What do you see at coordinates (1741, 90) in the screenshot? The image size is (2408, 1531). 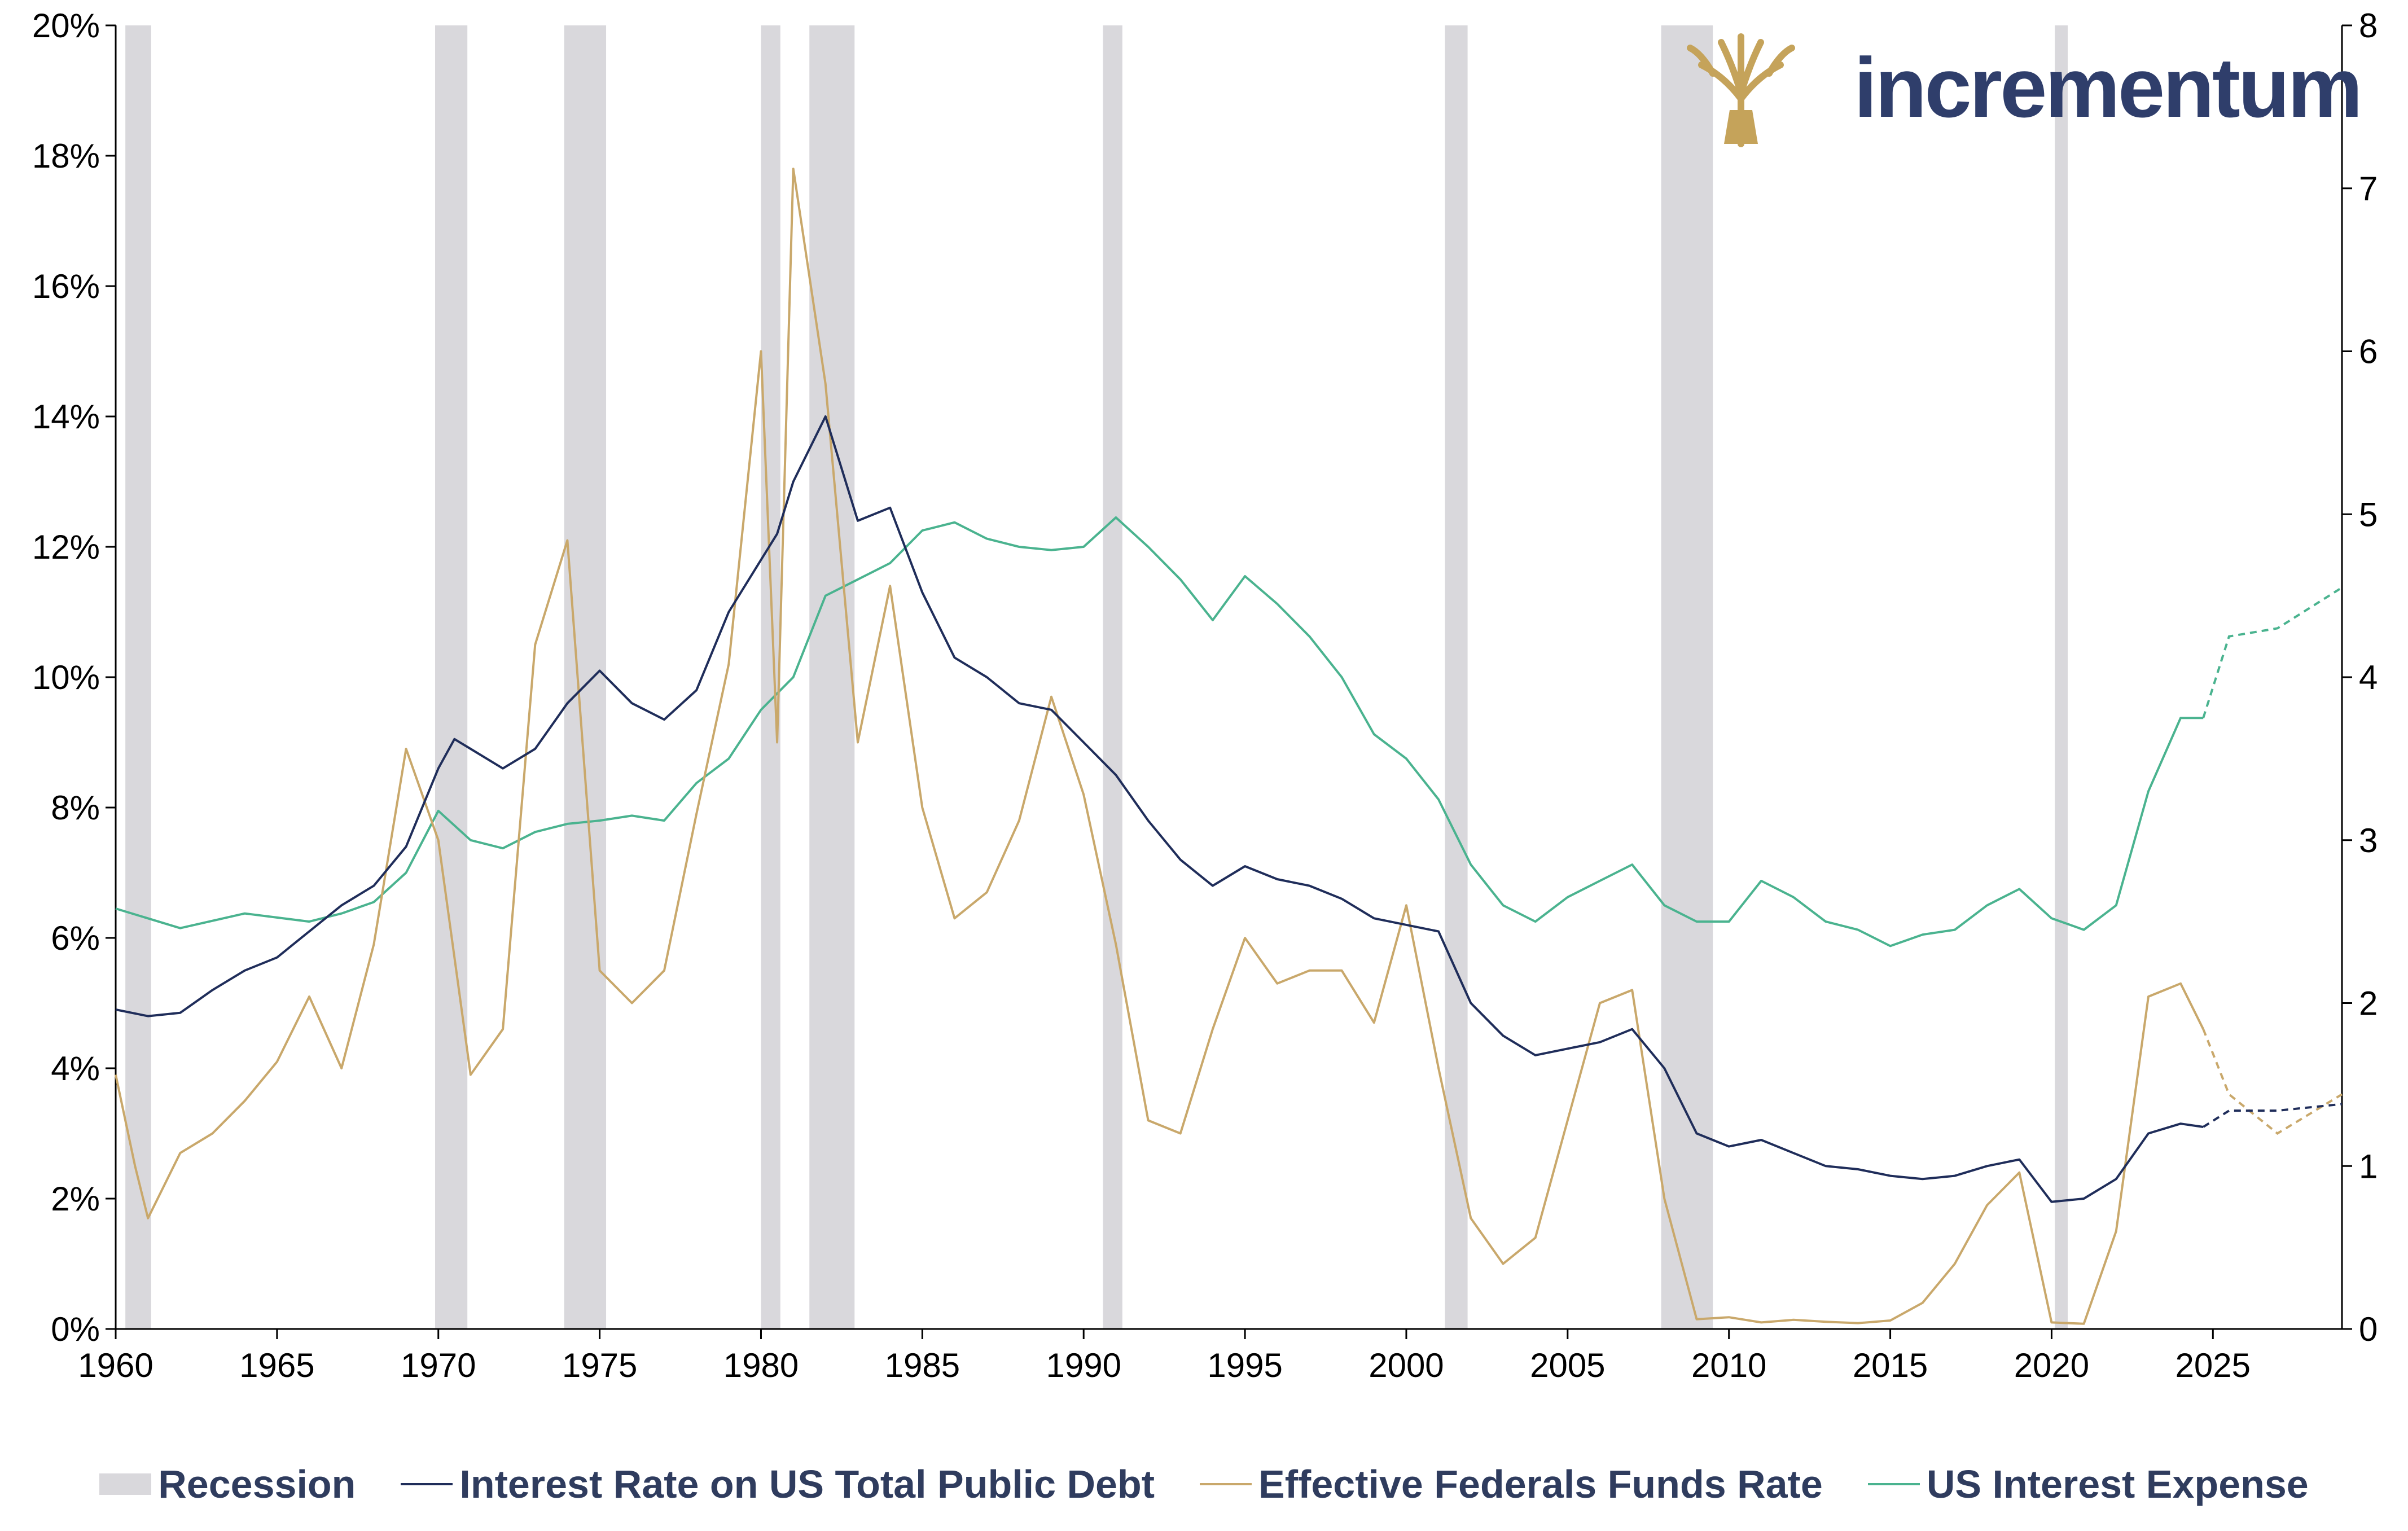 I see `tree-icon` at bounding box center [1741, 90].